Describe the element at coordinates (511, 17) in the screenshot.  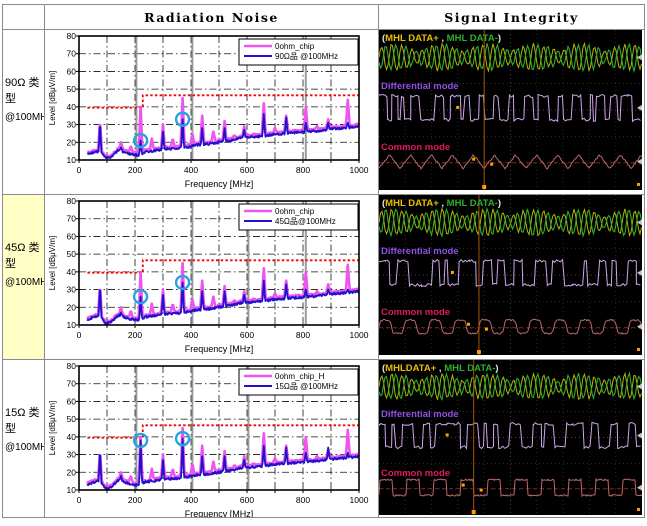
I see `signal-integrity-header: Signal Integrity` at that location.